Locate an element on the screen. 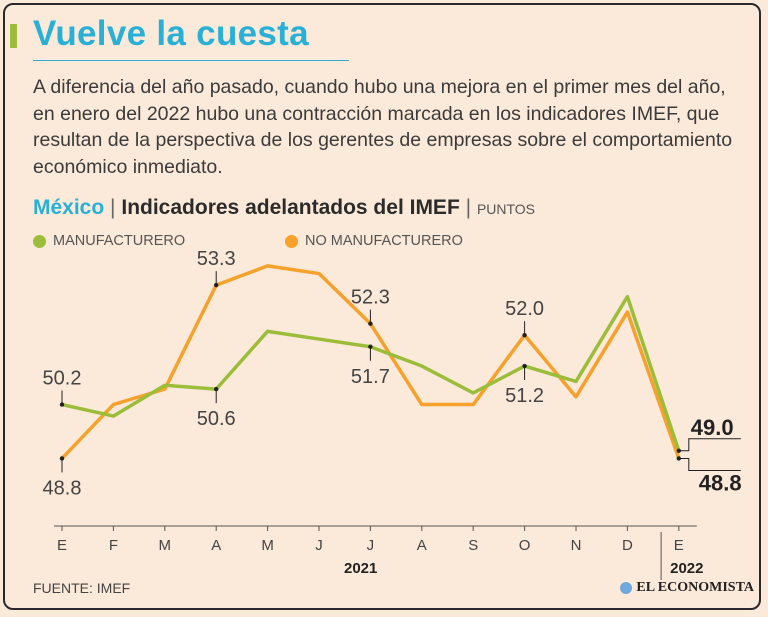  x-tick-label-0: E is located at coordinates (62, 545).